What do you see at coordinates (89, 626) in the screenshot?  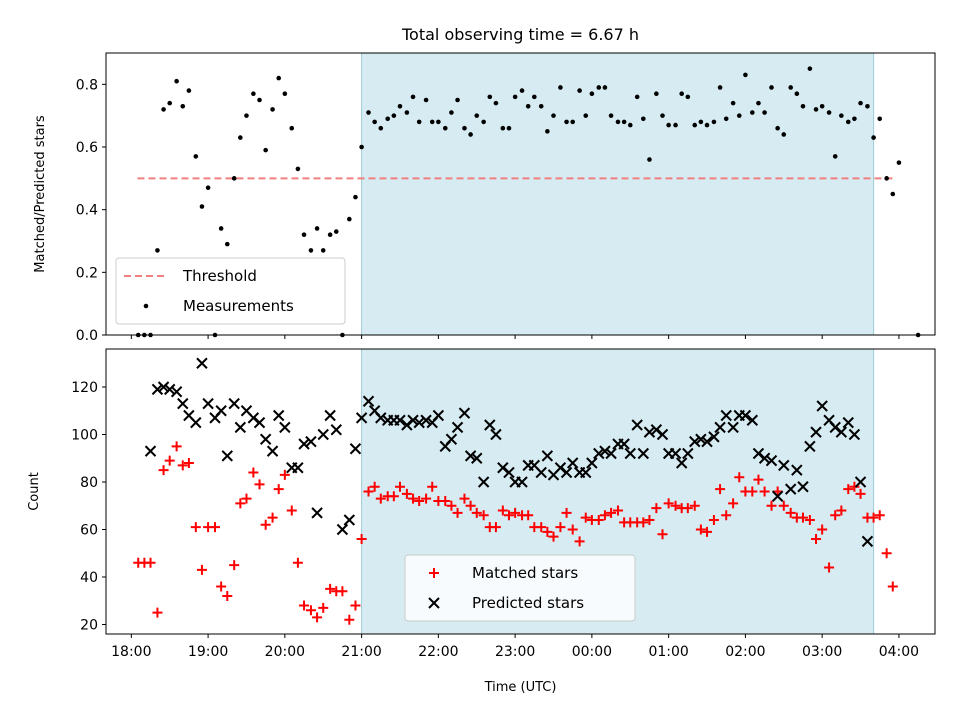 I see `y-tick-label: 20` at bounding box center [89, 626].